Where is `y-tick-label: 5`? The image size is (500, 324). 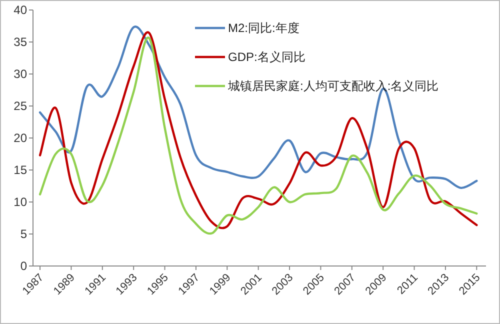 y-tick-label: 5 is located at coordinates (24, 234).